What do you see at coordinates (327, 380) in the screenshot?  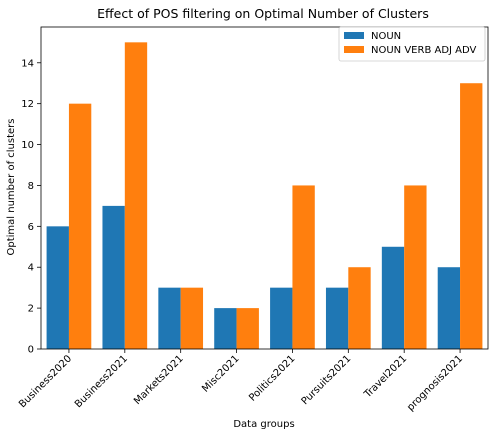 I see `x-tick-label: Pursuits2021` at bounding box center [327, 380].